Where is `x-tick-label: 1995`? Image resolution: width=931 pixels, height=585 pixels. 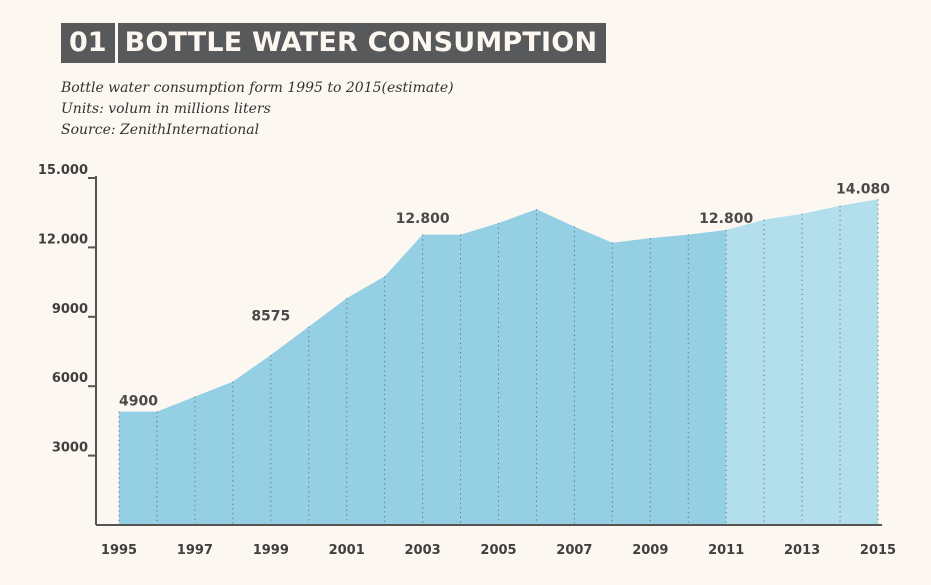
x-tick-label: 1995 is located at coordinates (119, 550).